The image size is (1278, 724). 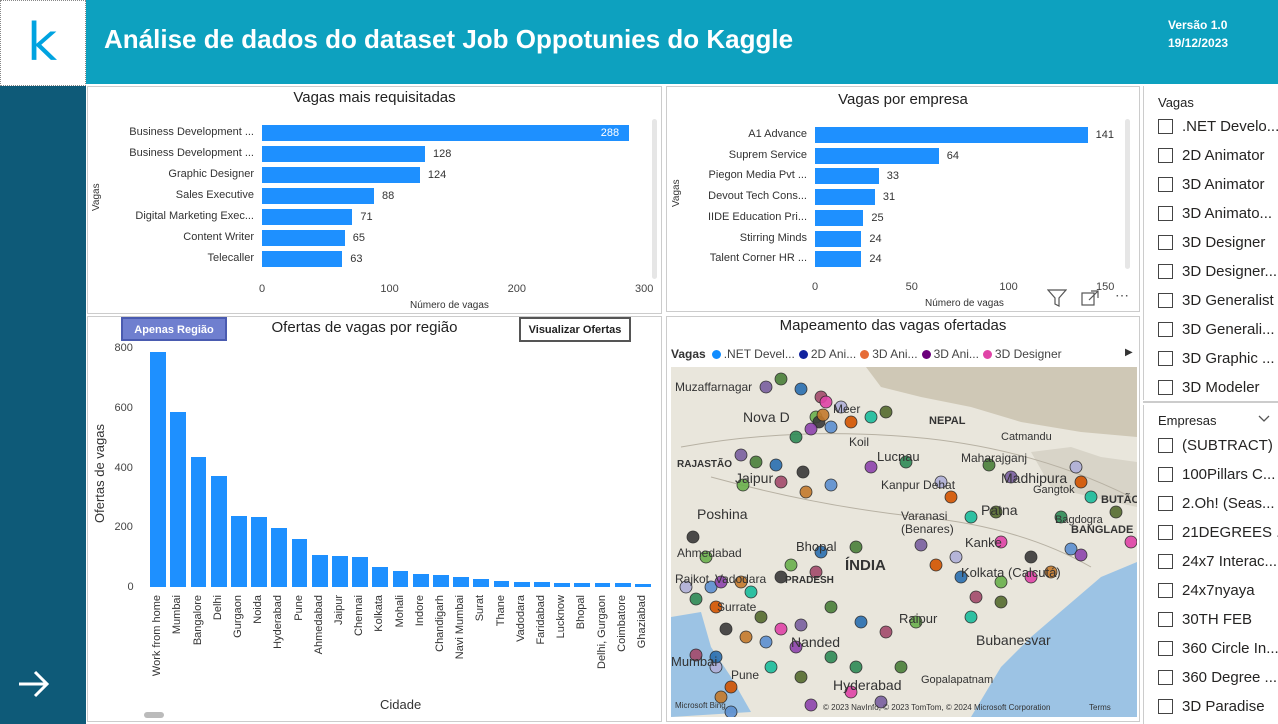 I want to click on slicer-item: 24x7nyaya, so click(x=1218, y=590).